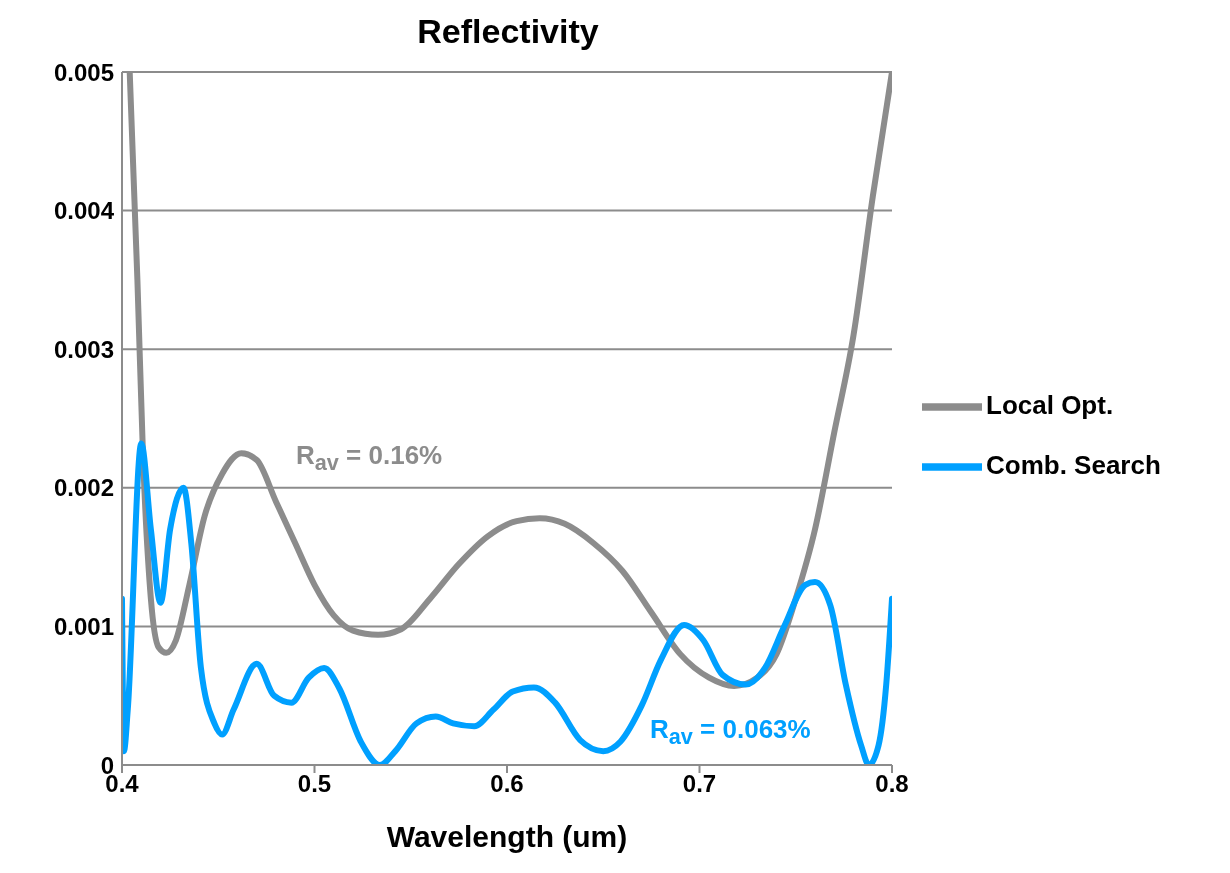 The image size is (1230, 873). What do you see at coordinates (83, 72) in the screenshot?
I see `y-tick-label: 0.005` at bounding box center [83, 72].